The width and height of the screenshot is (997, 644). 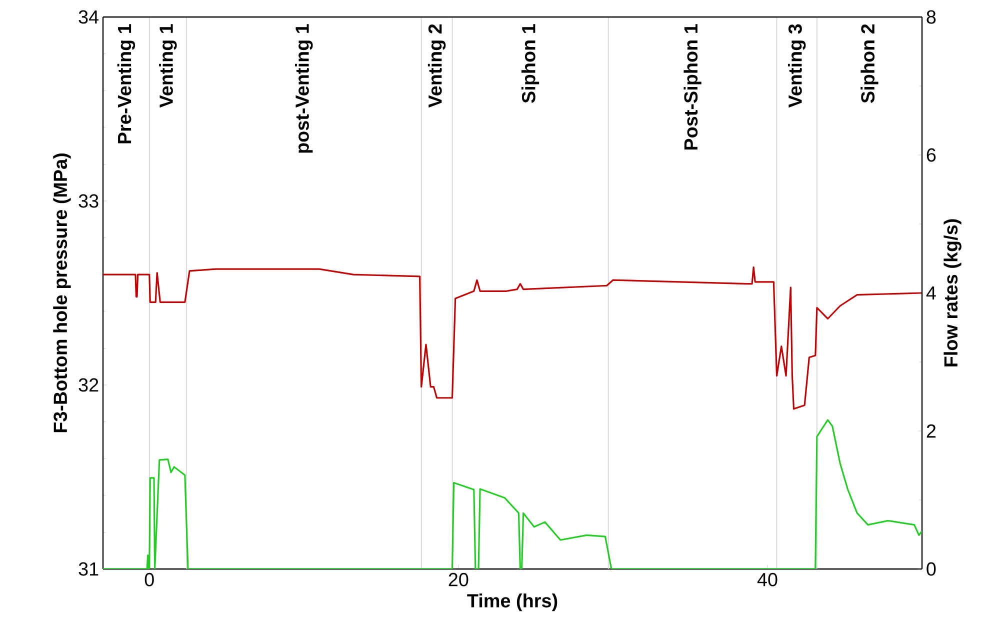 What do you see at coordinates (88, 17) in the screenshot?
I see `y-tick-label: 34` at bounding box center [88, 17].